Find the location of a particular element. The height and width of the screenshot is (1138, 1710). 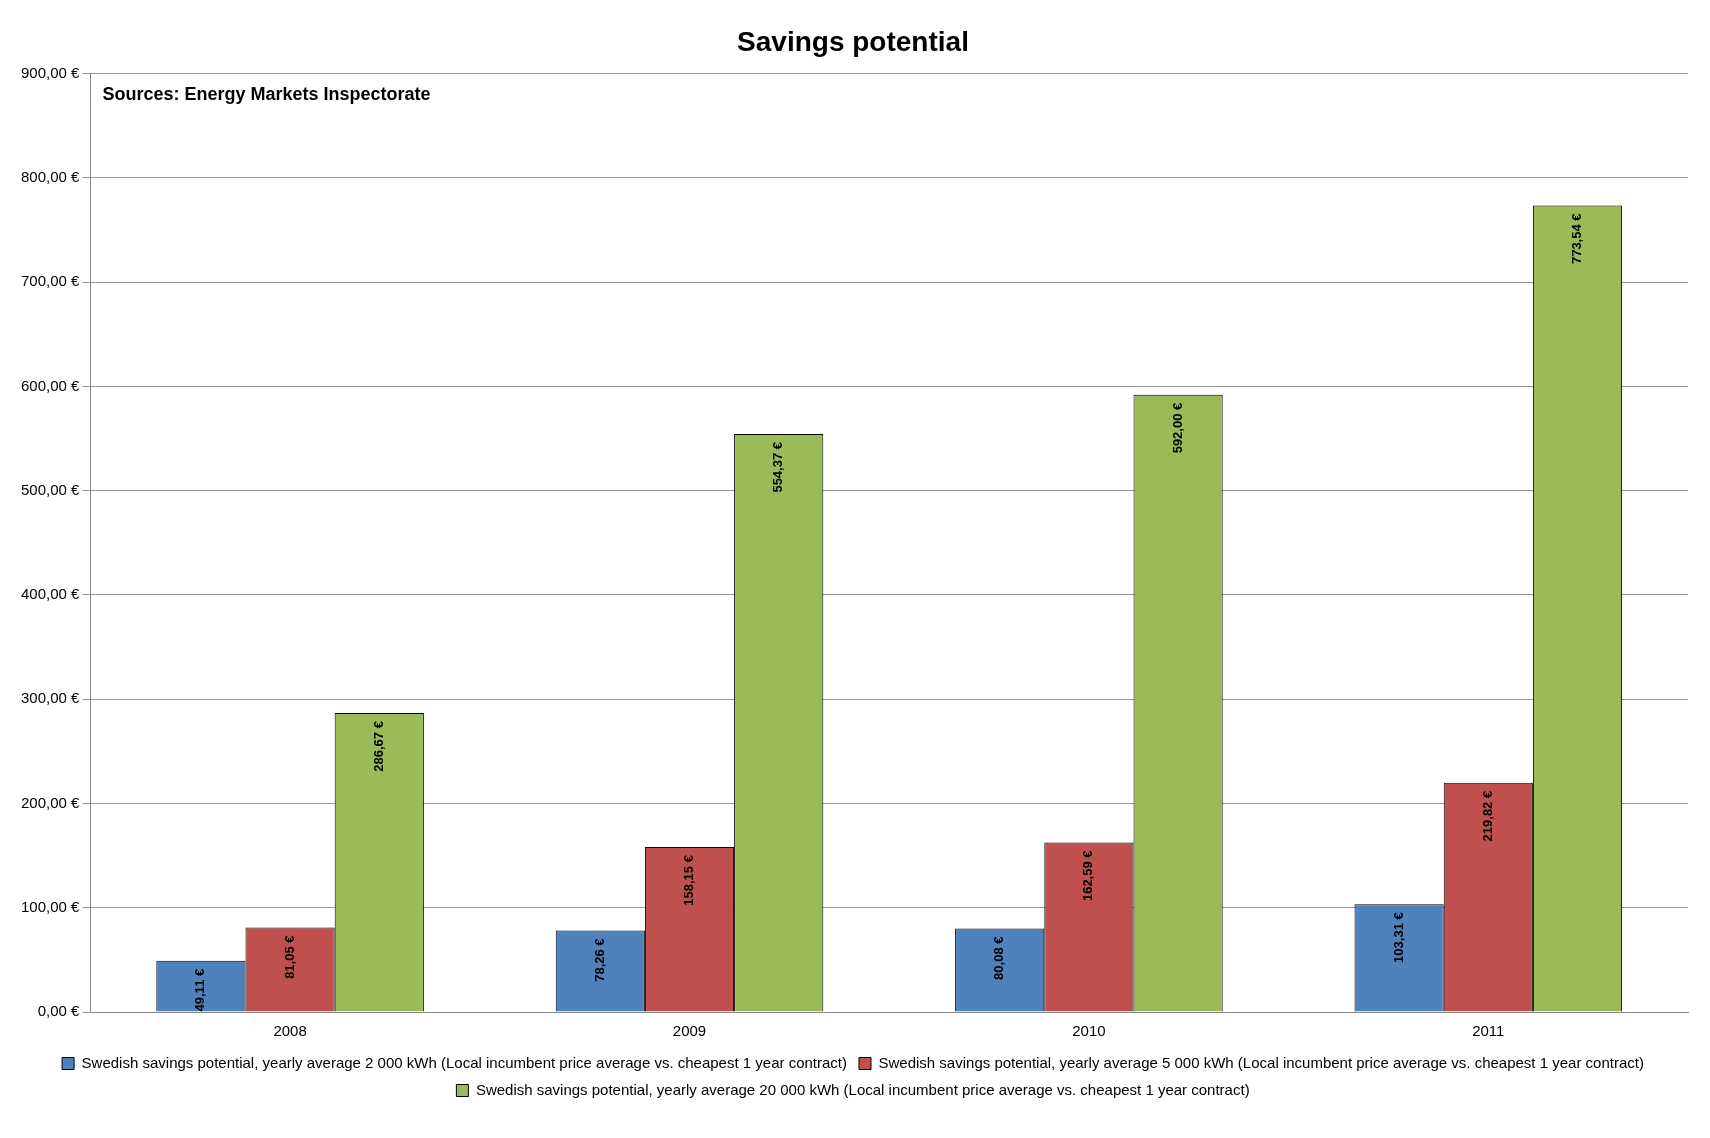

data-label: 103,31 € is located at coordinates (1398, 937).